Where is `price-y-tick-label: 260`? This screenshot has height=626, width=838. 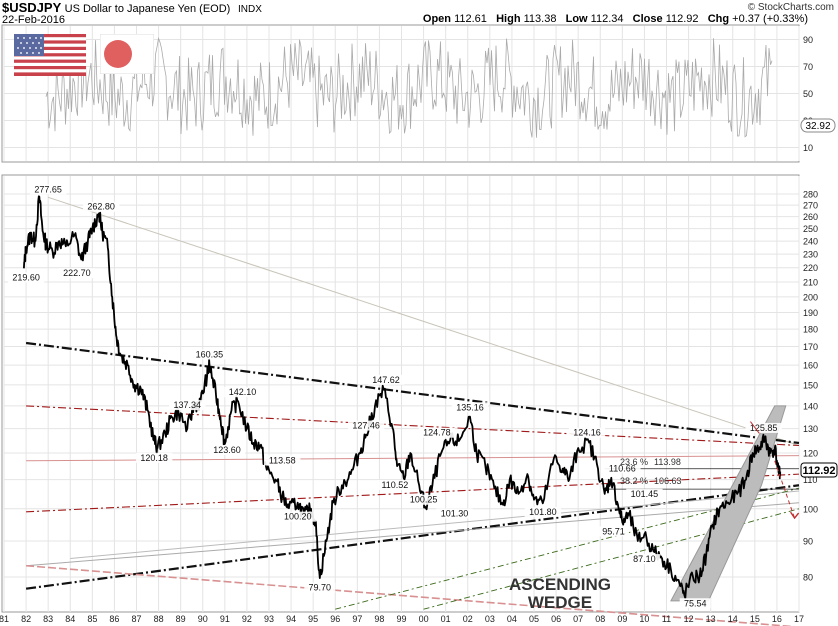 price-y-tick-label: 260 is located at coordinates (810, 217).